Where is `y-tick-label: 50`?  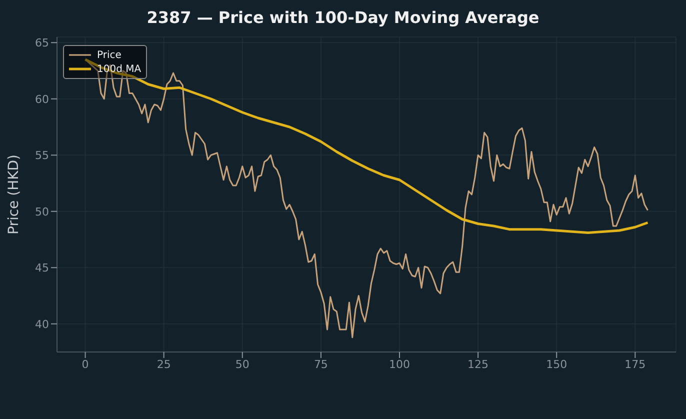
y-tick-label: 50 is located at coordinates (42, 211).